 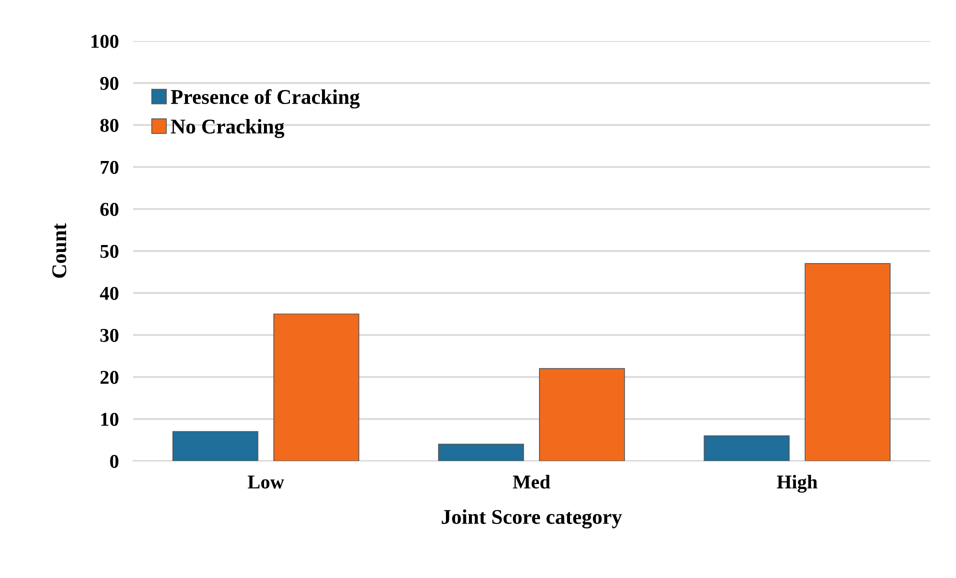 What do you see at coordinates (59, 250) in the screenshot?
I see `y-axis-title: Count` at bounding box center [59, 250].